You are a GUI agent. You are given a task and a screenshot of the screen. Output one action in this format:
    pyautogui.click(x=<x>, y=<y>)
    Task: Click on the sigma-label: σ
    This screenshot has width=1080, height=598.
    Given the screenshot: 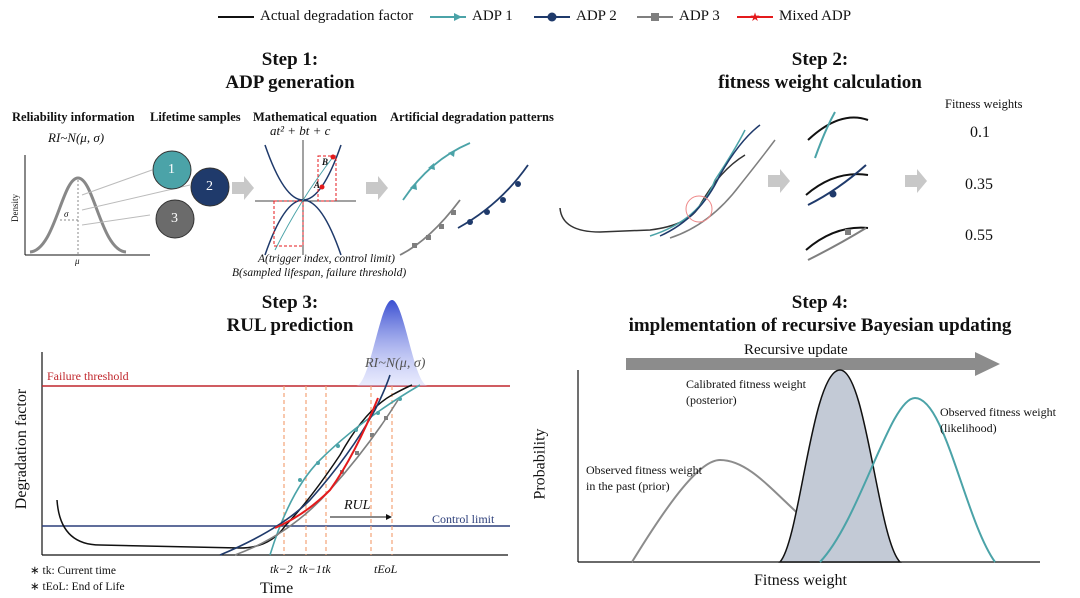 What is the action you would take?
    pyautogui.click(x=66, y=214)
    